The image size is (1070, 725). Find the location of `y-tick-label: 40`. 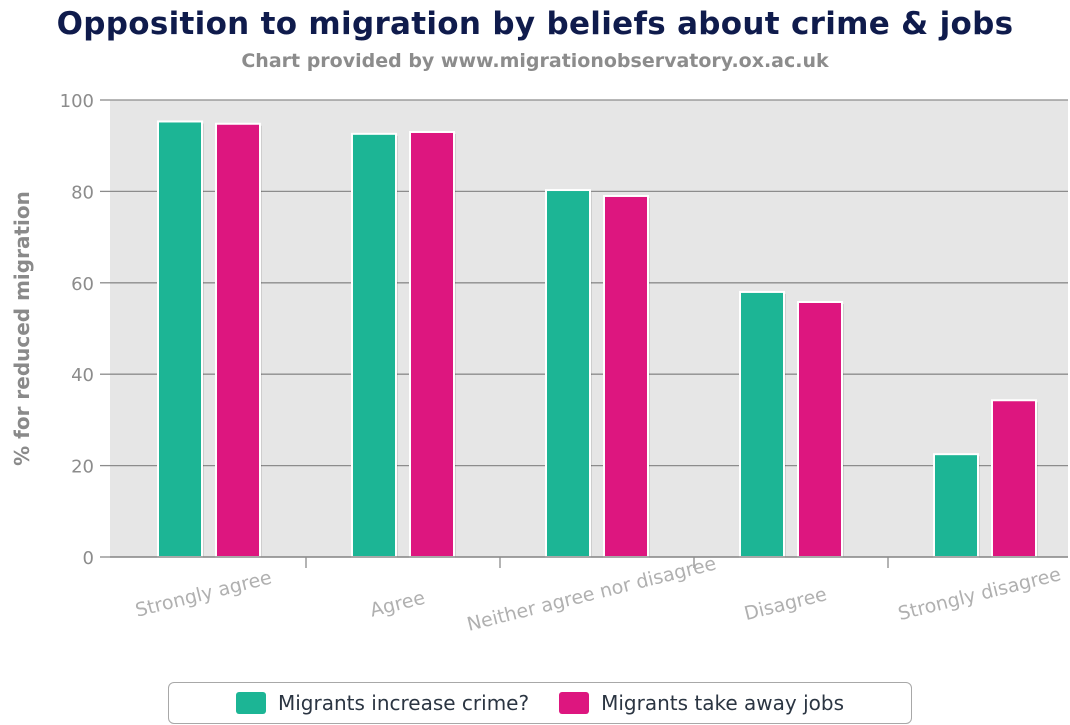

y-tick-label: 40 is located at coordinates (82, 375).